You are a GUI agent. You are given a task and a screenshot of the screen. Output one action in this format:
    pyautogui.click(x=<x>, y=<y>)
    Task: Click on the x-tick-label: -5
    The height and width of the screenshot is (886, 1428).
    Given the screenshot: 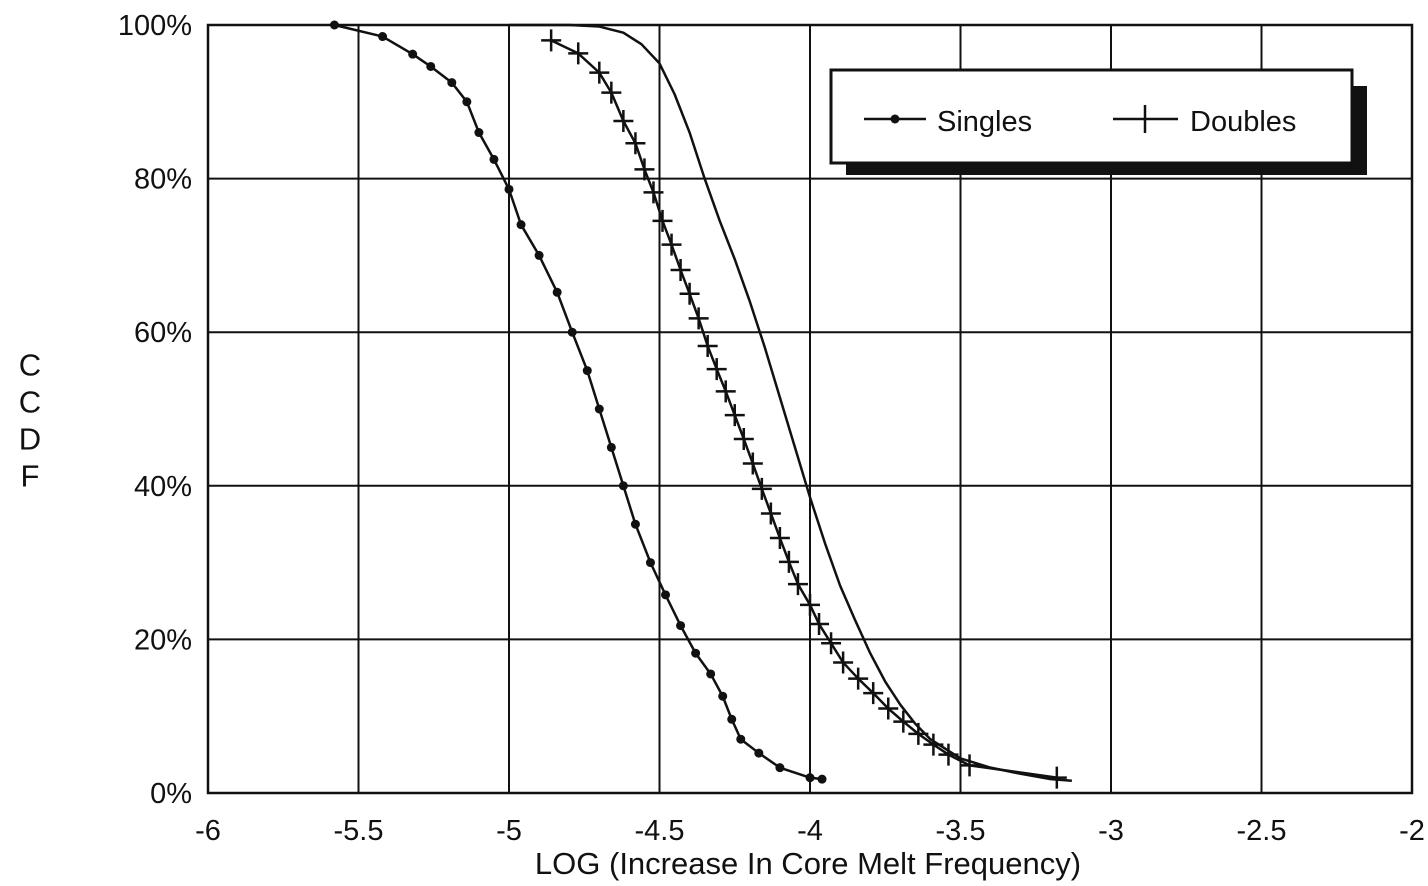 What is the action you would take?
    pyautogui.click(x=509, y=831)
    